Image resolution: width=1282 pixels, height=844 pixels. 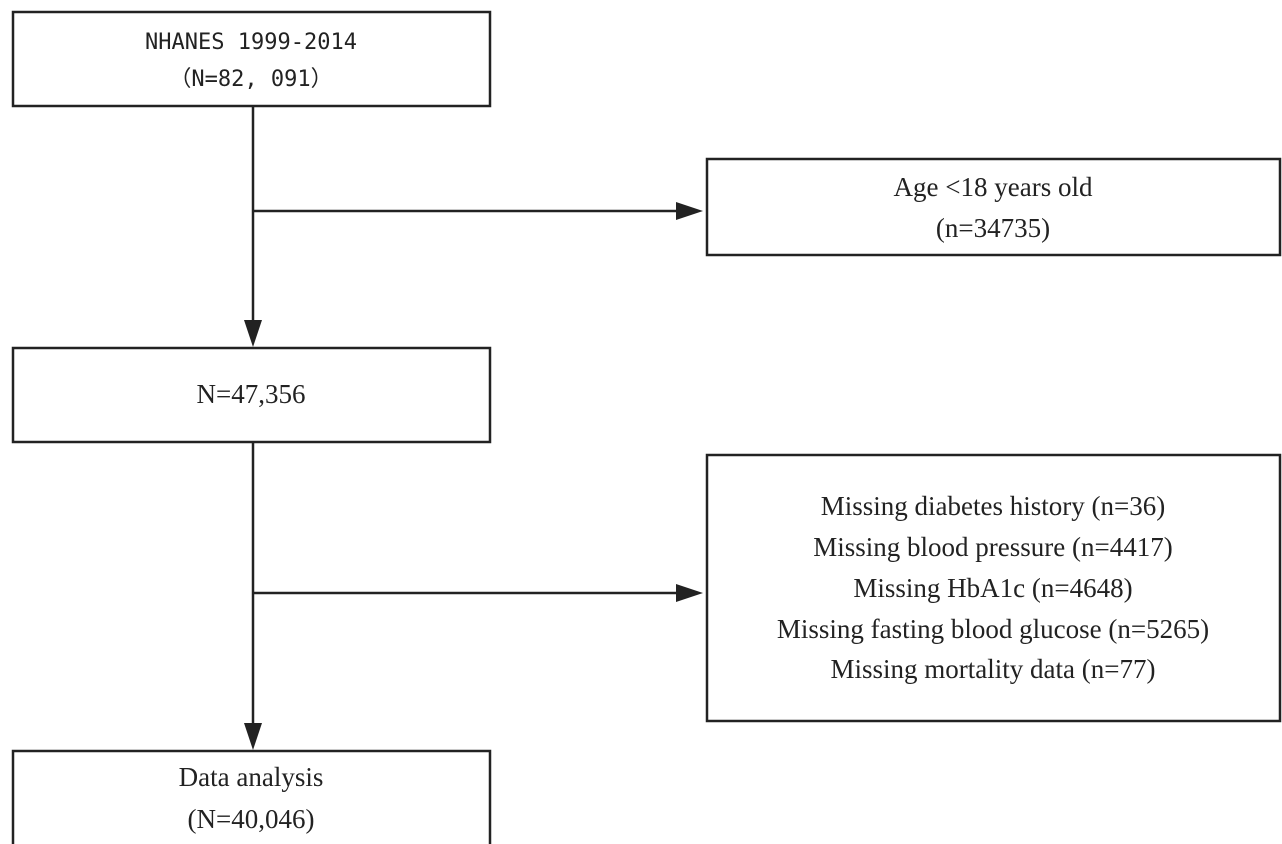 What do you see at coordinates (993, 506) in the screenshot?
I see `box-text: Missing diabetes history (n=36)` at bounding box center [993, 506].